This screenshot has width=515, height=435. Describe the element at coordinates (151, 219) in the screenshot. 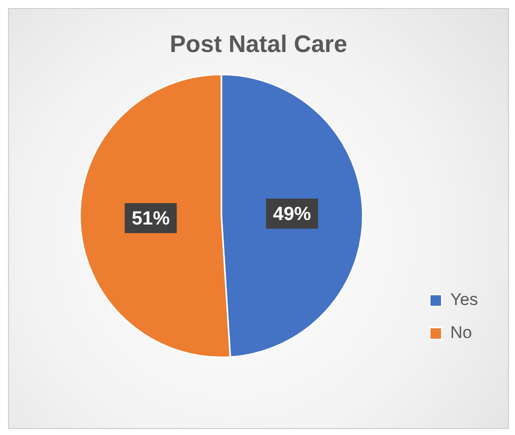

I see `data-label: 51%` at that location.